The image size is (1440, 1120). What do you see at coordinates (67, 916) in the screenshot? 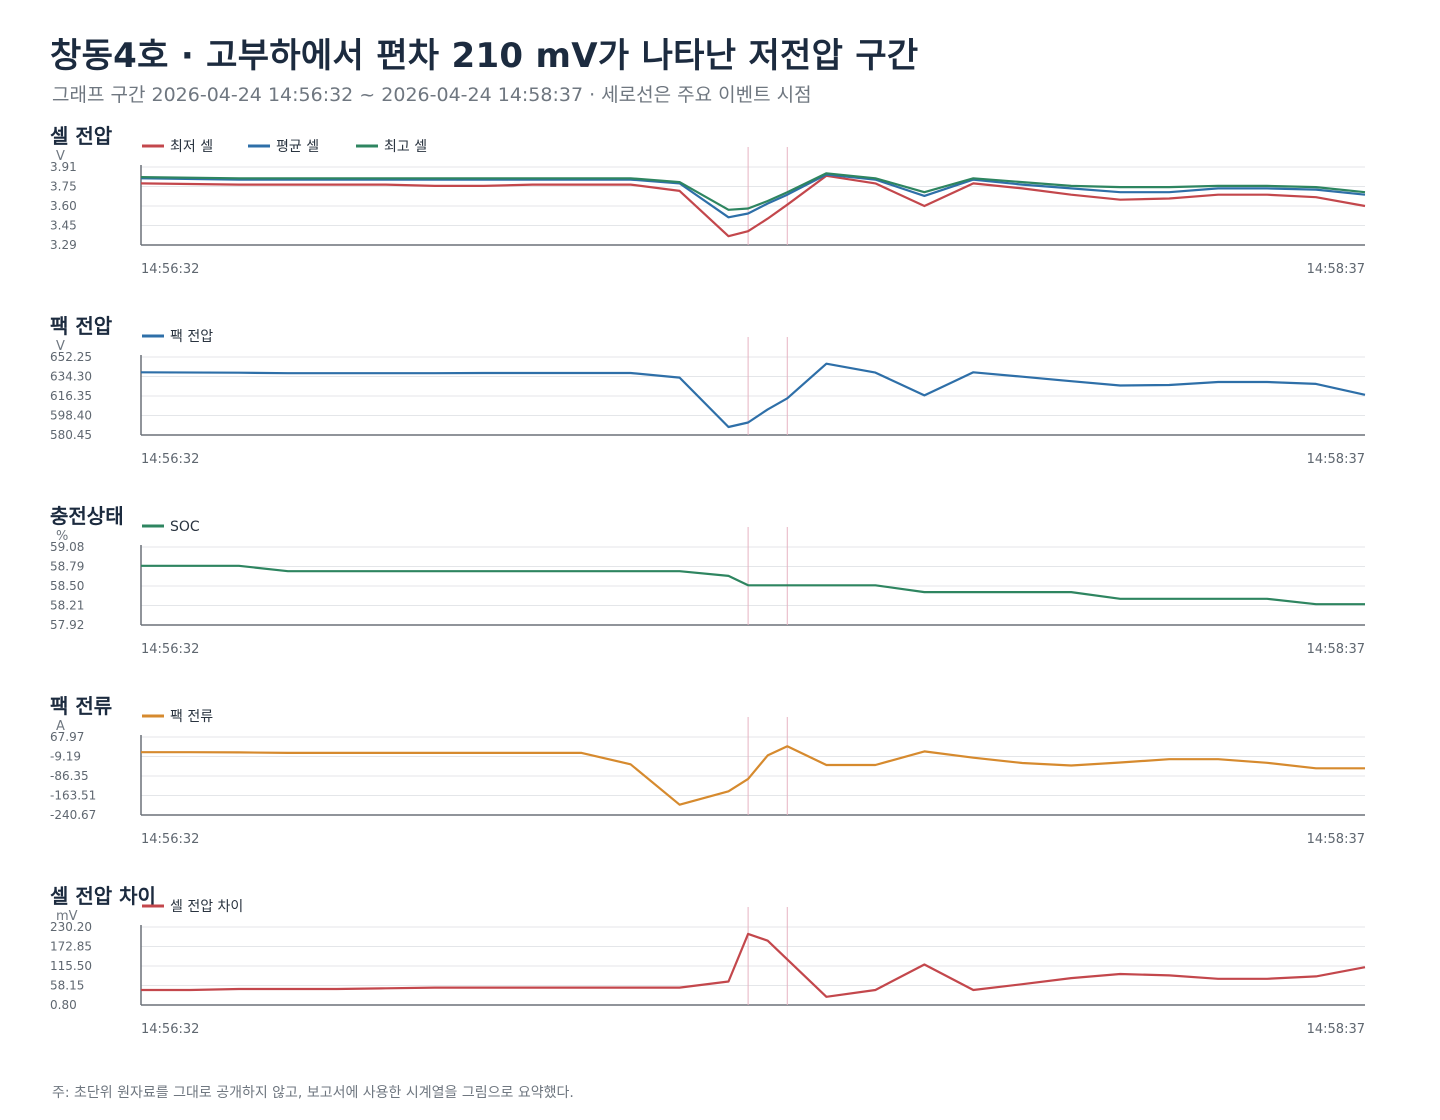
I see `y-unit-label: mV` at bounding box center [67, 916].